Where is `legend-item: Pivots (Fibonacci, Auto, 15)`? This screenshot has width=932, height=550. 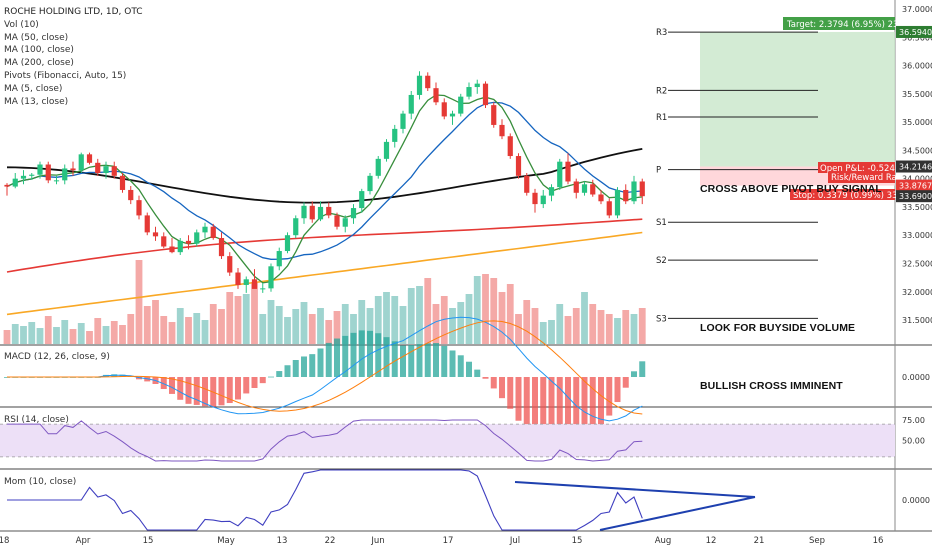
legend-item: Pivots (Fibonacci, Auto, 15) is located at coordinates (65, 75).